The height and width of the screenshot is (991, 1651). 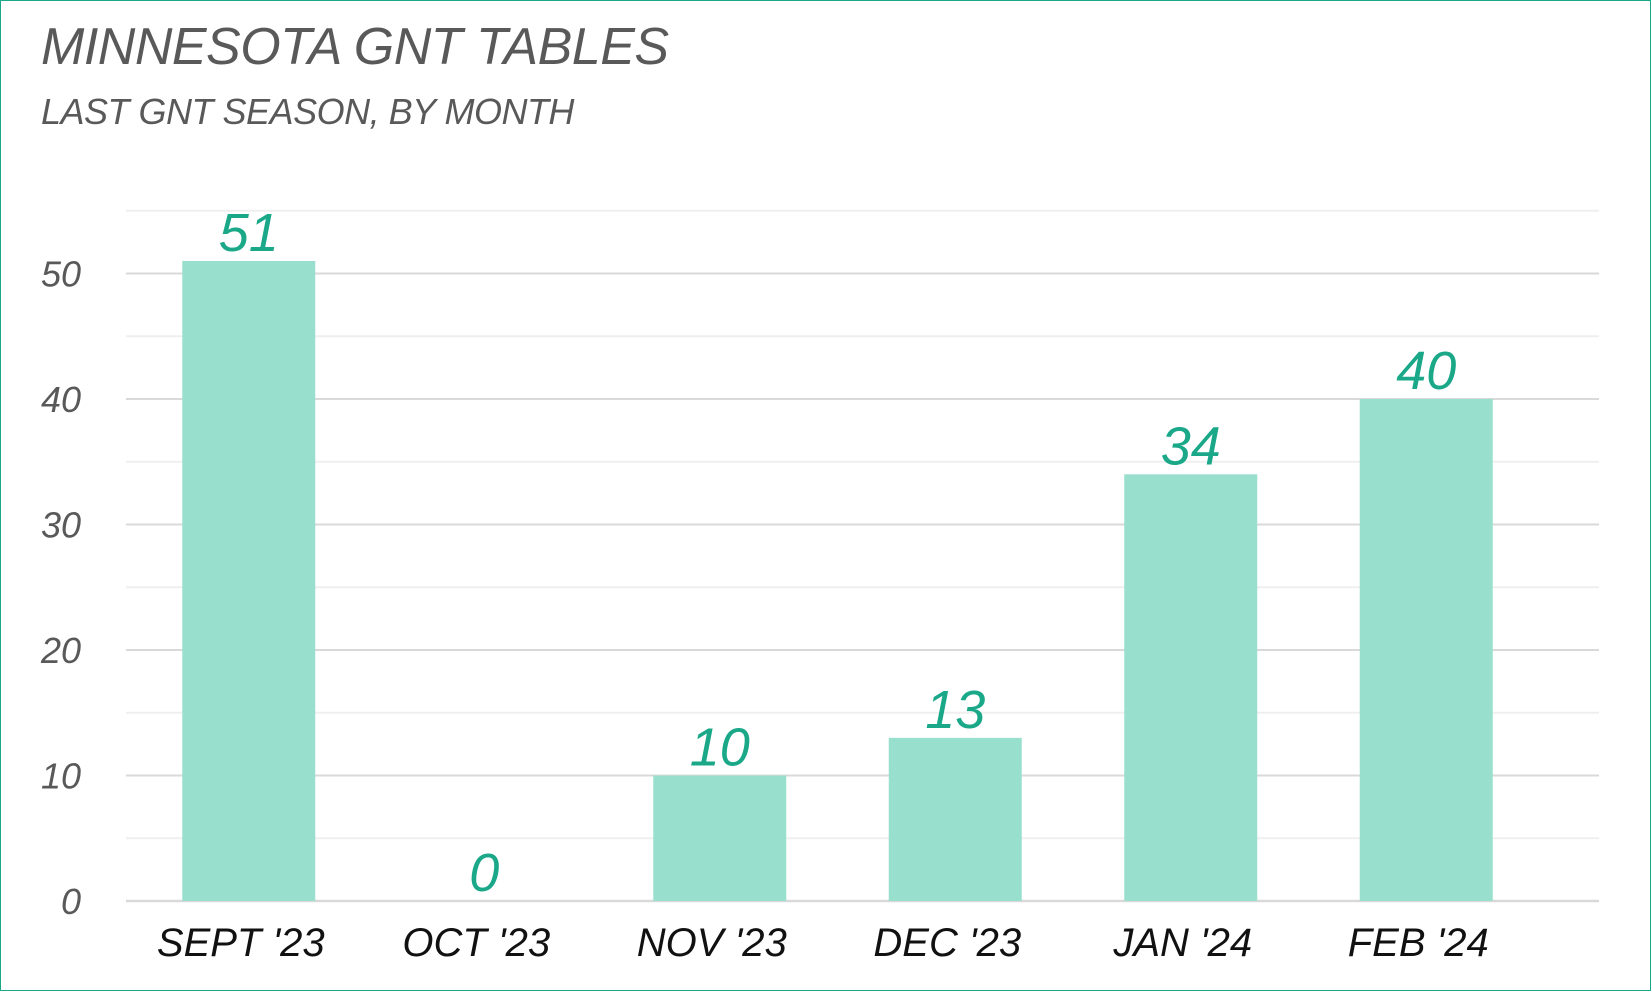 I want to click on y-tick-label: 30, so click(x=61, y=525).